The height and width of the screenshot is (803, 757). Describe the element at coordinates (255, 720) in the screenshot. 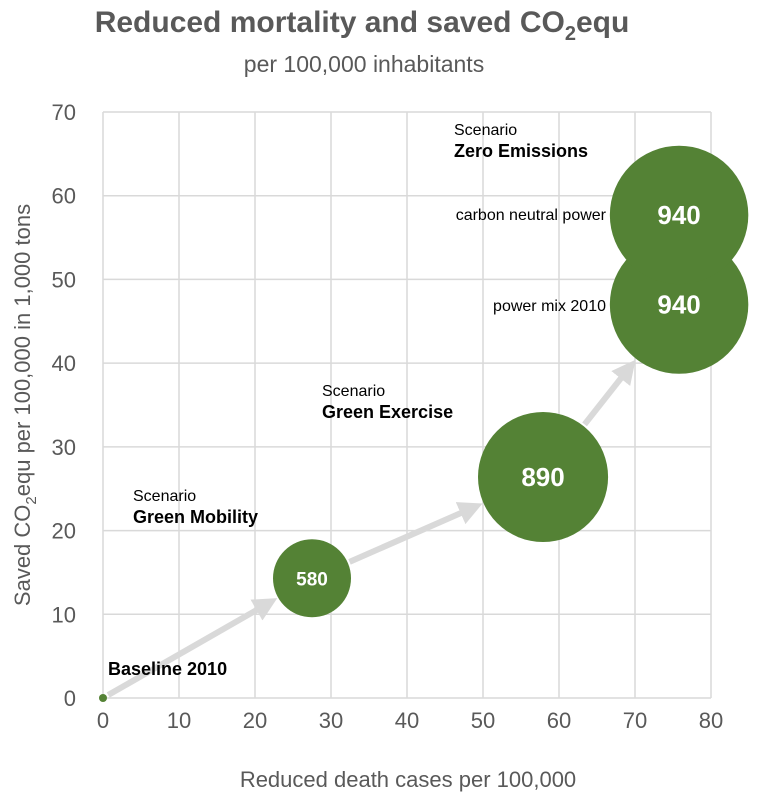

I see `x-tick-label: 20` at that location.